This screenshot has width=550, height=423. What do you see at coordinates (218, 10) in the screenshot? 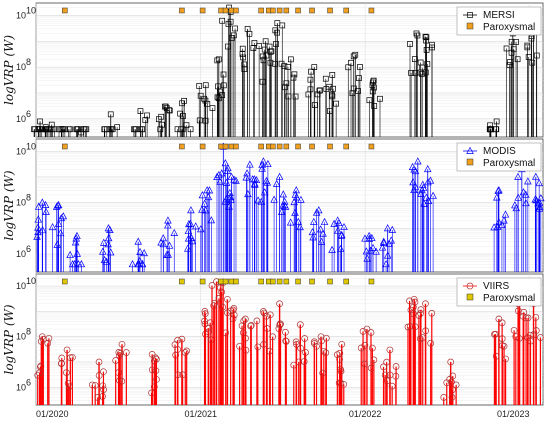
I see `series-paroxysmal` at bounding box center [218, 10].